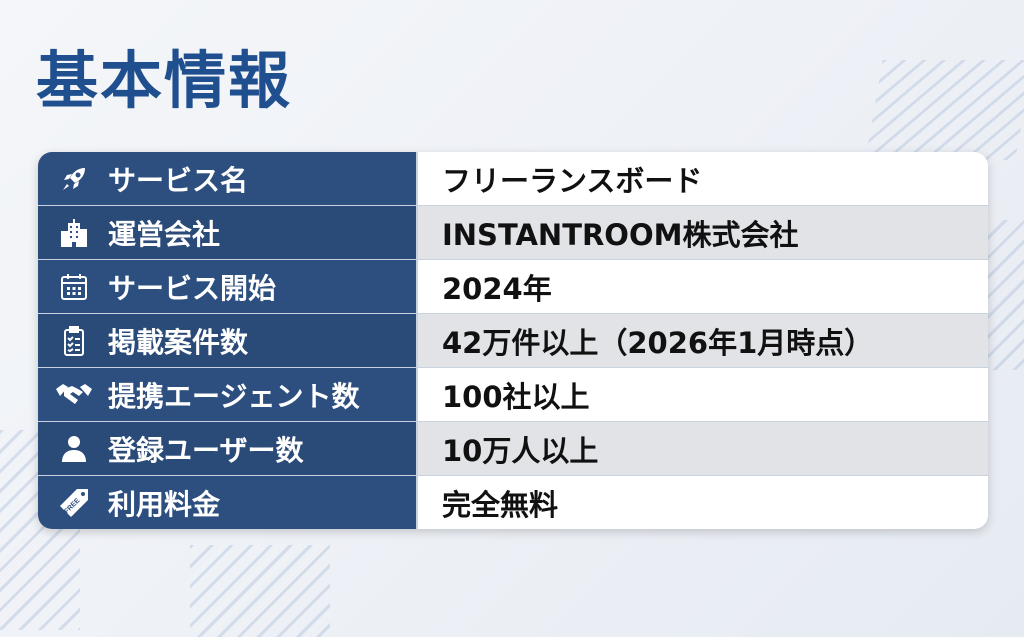  I want to click on row-value: 100社以上, so click(703, 394).